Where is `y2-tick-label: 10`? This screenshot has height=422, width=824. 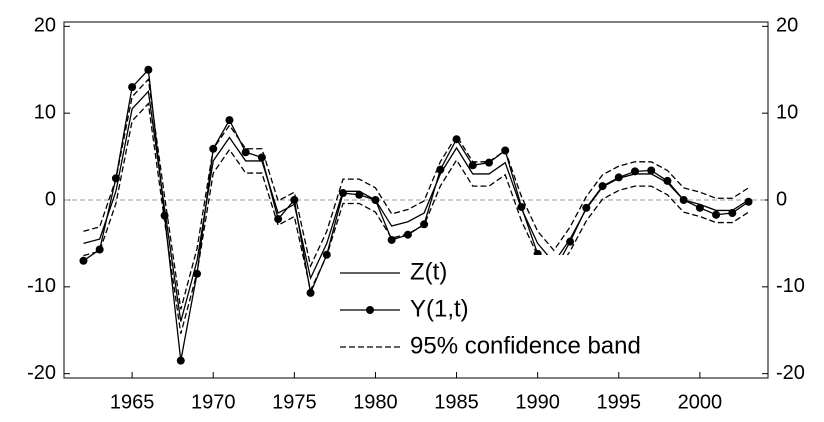
y2-tick-label: 10 is located at coordinates (787, 112).